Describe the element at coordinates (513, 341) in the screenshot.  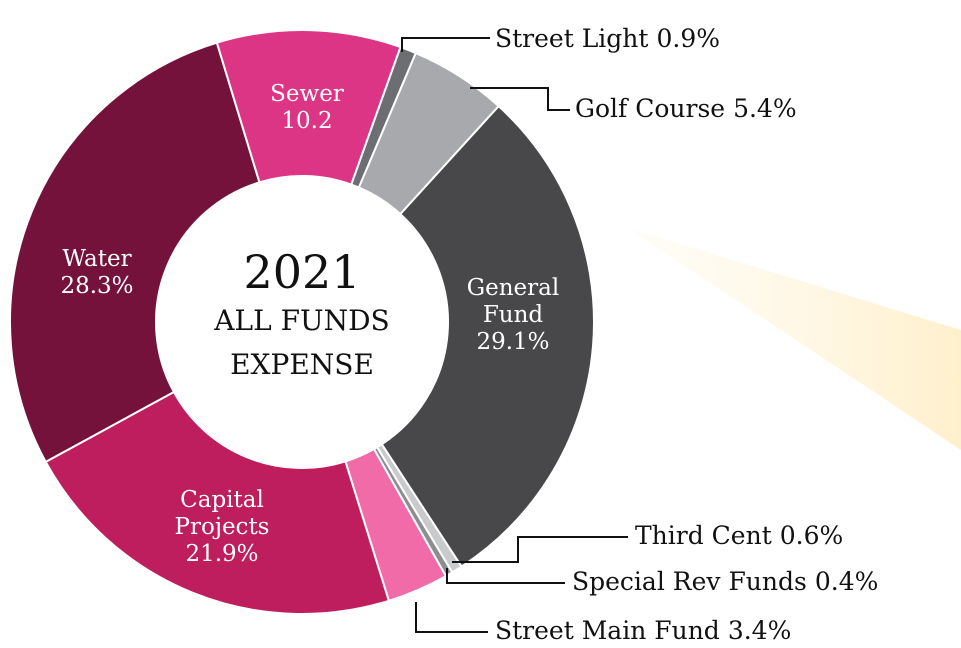
I see `slice-value: 29.1%` at that location.